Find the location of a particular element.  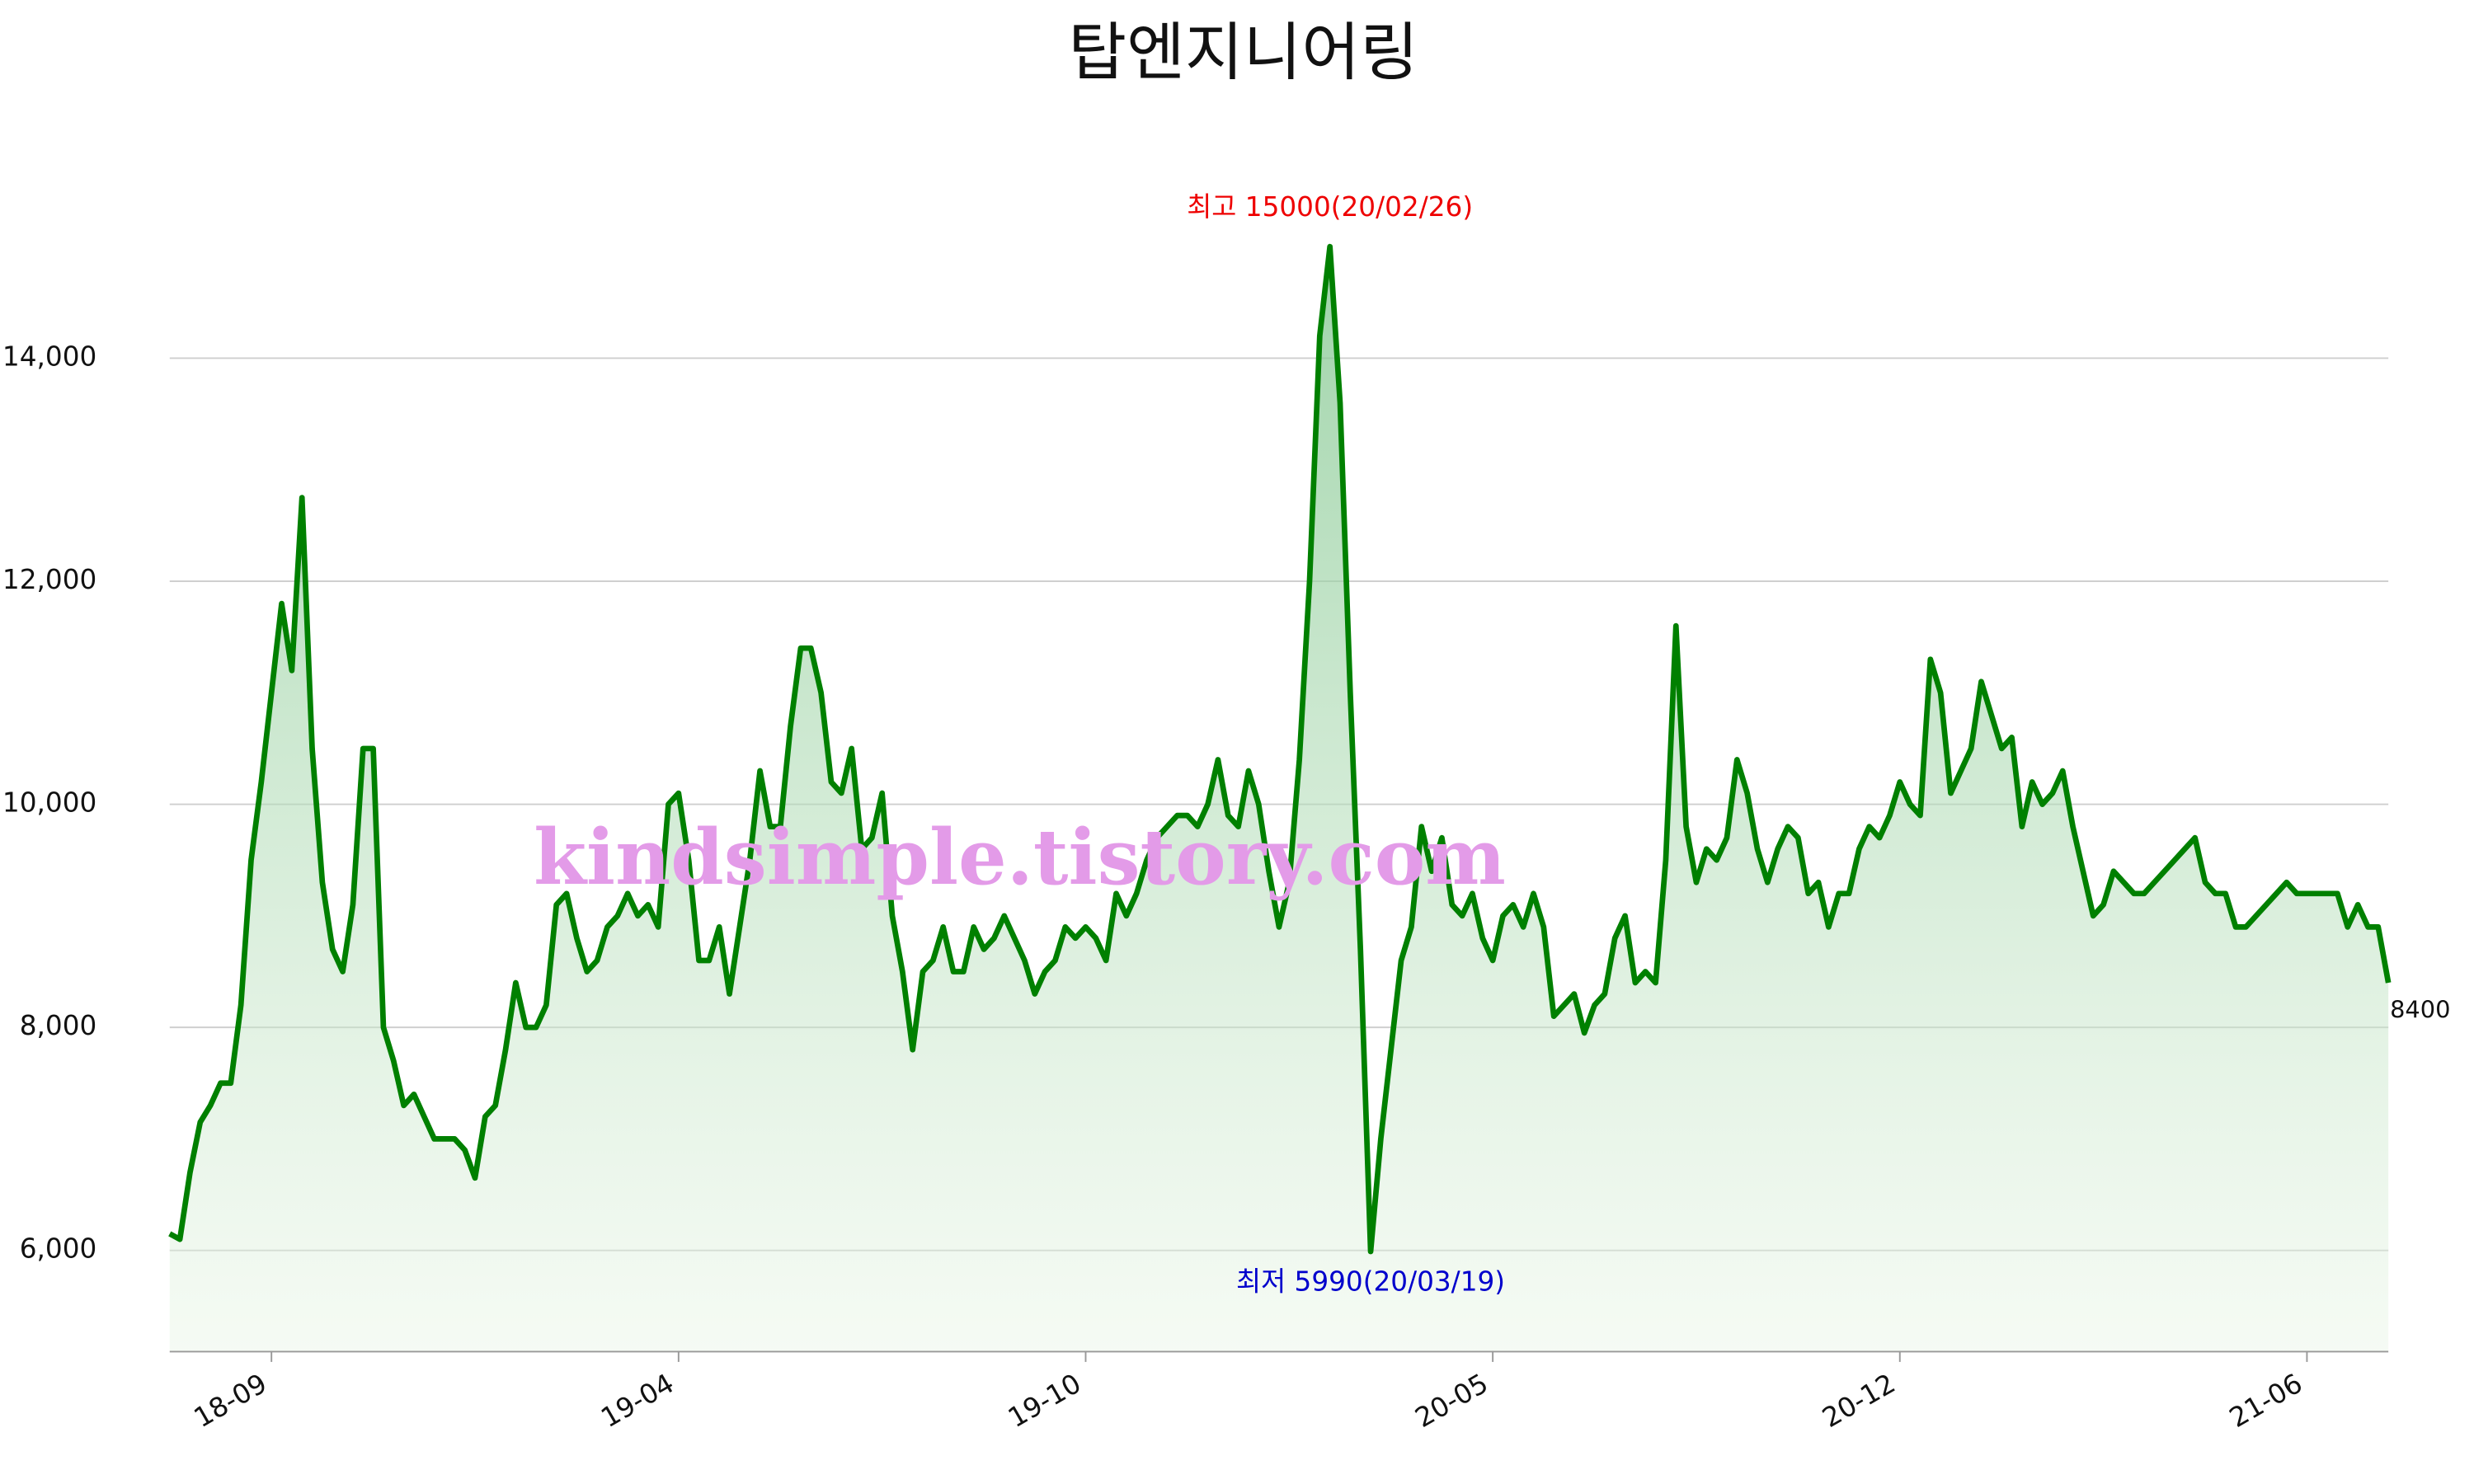

last-value-label: 8400 is located at coordinates (2420, 1010).